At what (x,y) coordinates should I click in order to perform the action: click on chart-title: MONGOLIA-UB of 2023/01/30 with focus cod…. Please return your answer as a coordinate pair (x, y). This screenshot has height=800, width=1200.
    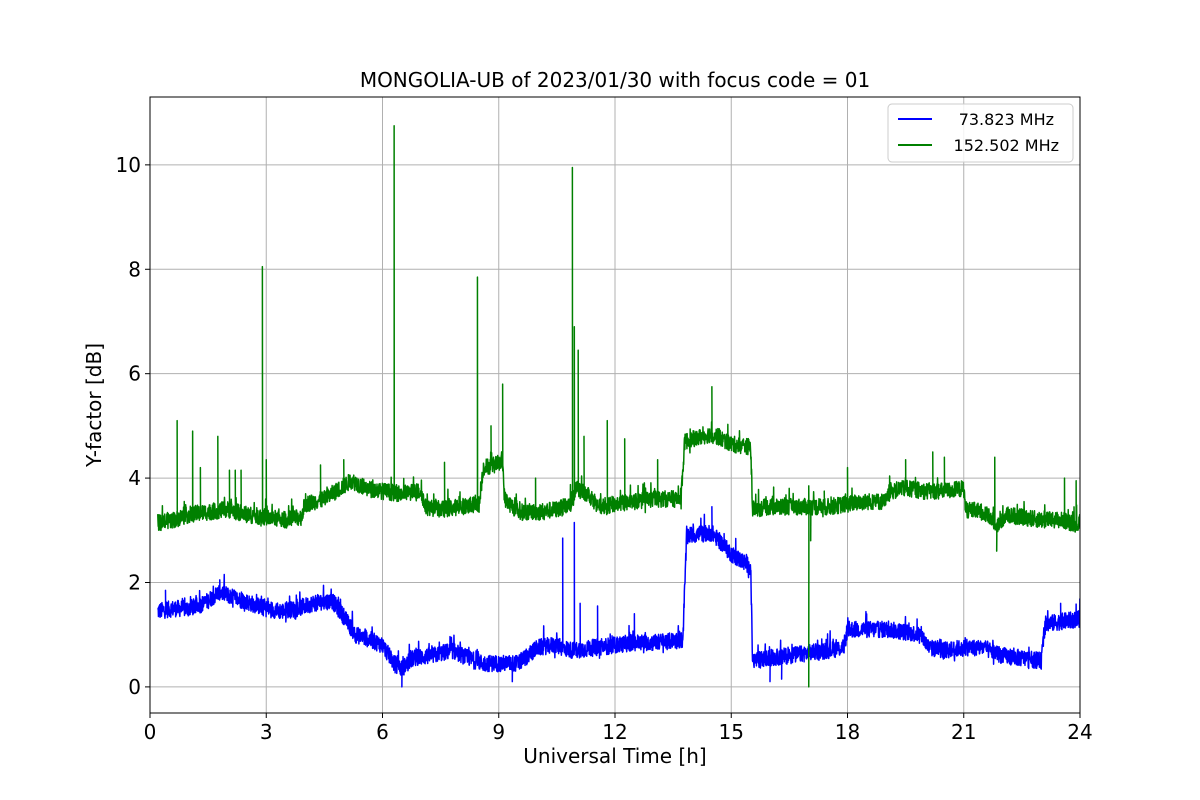
    Looking at the image, I should click on (615, 80).